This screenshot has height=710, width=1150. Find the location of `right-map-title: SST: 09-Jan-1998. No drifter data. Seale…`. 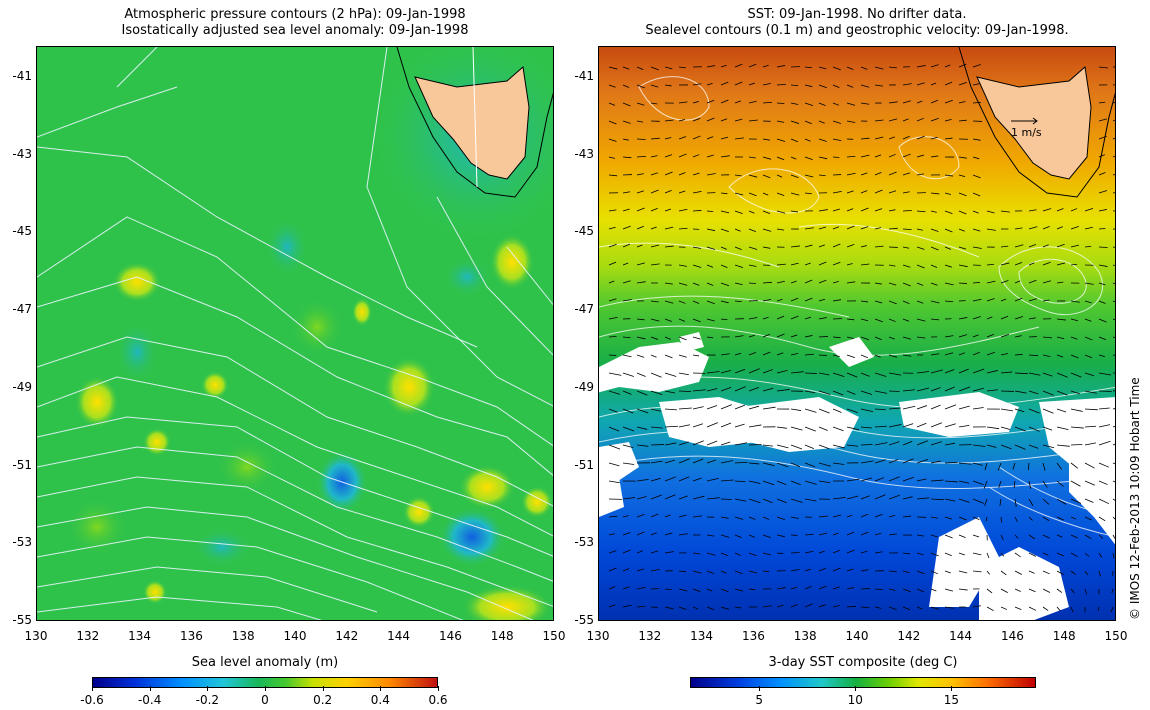

right-map-title: SST: 09-Jan-1998. No drifter data. Seale… is located at coordinates (857, 23).